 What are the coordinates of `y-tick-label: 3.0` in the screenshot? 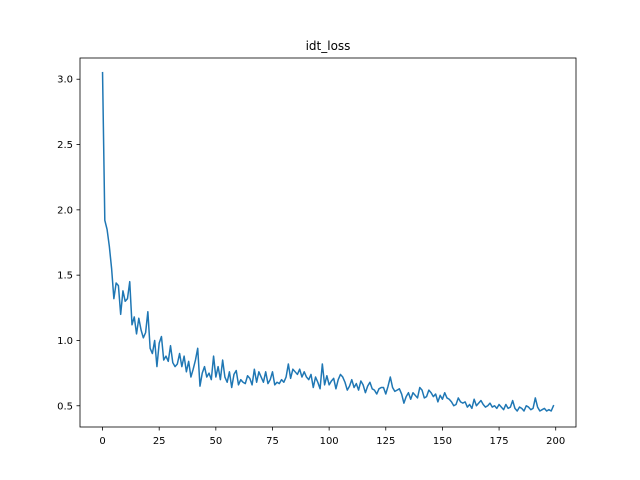 It's located at (65, 80).